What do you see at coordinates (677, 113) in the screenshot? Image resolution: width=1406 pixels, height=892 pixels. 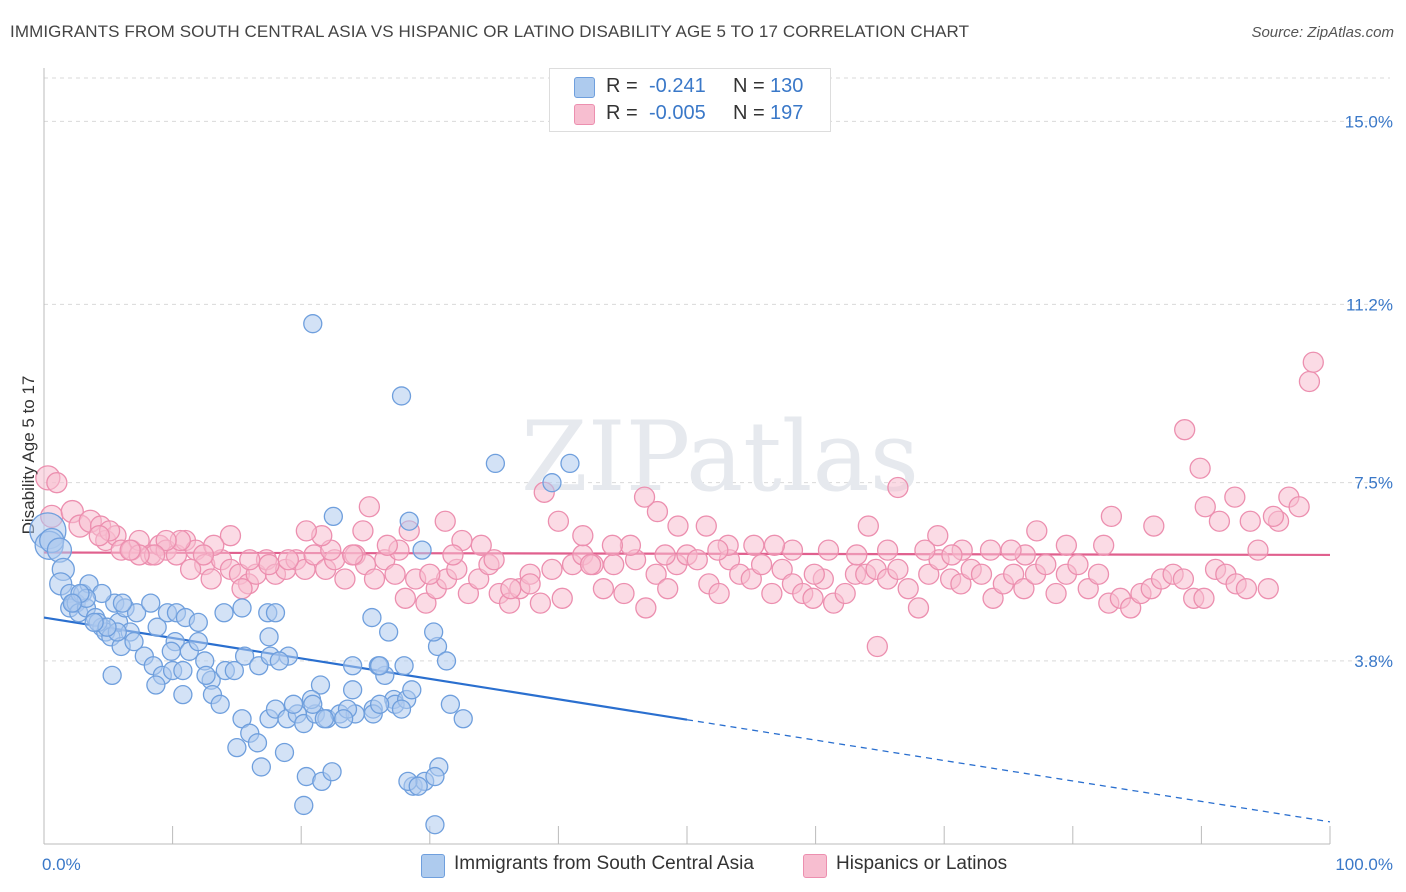 I see `legend-r-value: -0.005` at bounding box center [677, 113].